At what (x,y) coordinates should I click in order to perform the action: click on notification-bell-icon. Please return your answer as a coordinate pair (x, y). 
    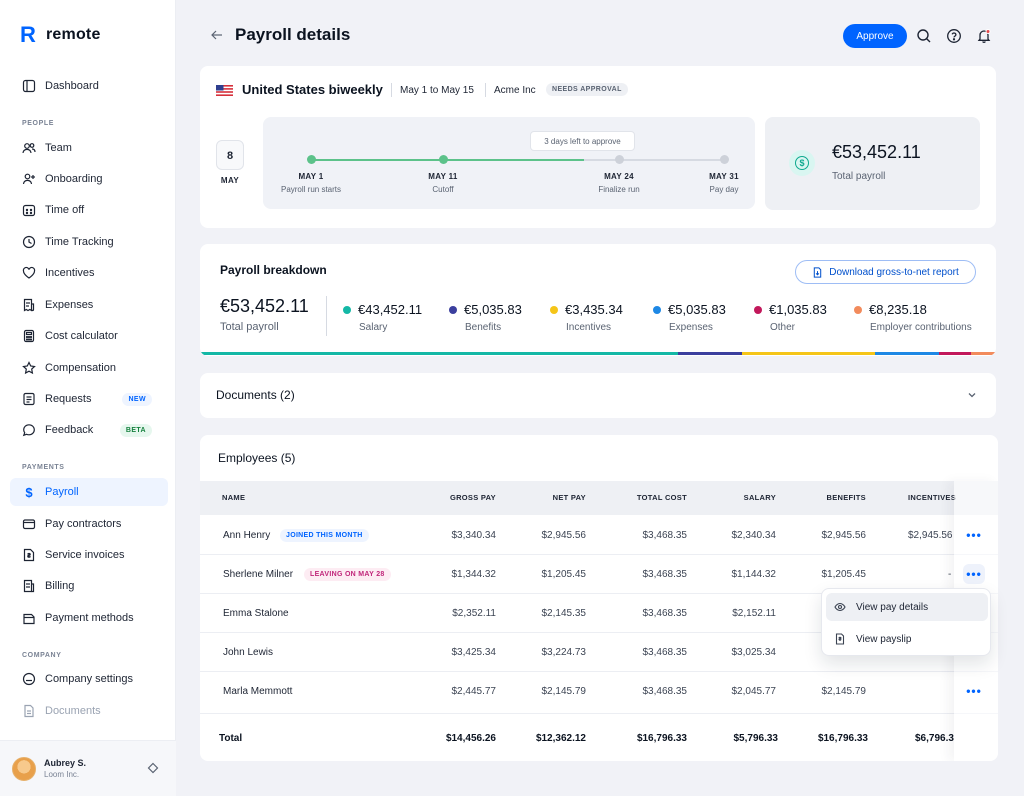
    Looking at the image, I should click on (984, 36).